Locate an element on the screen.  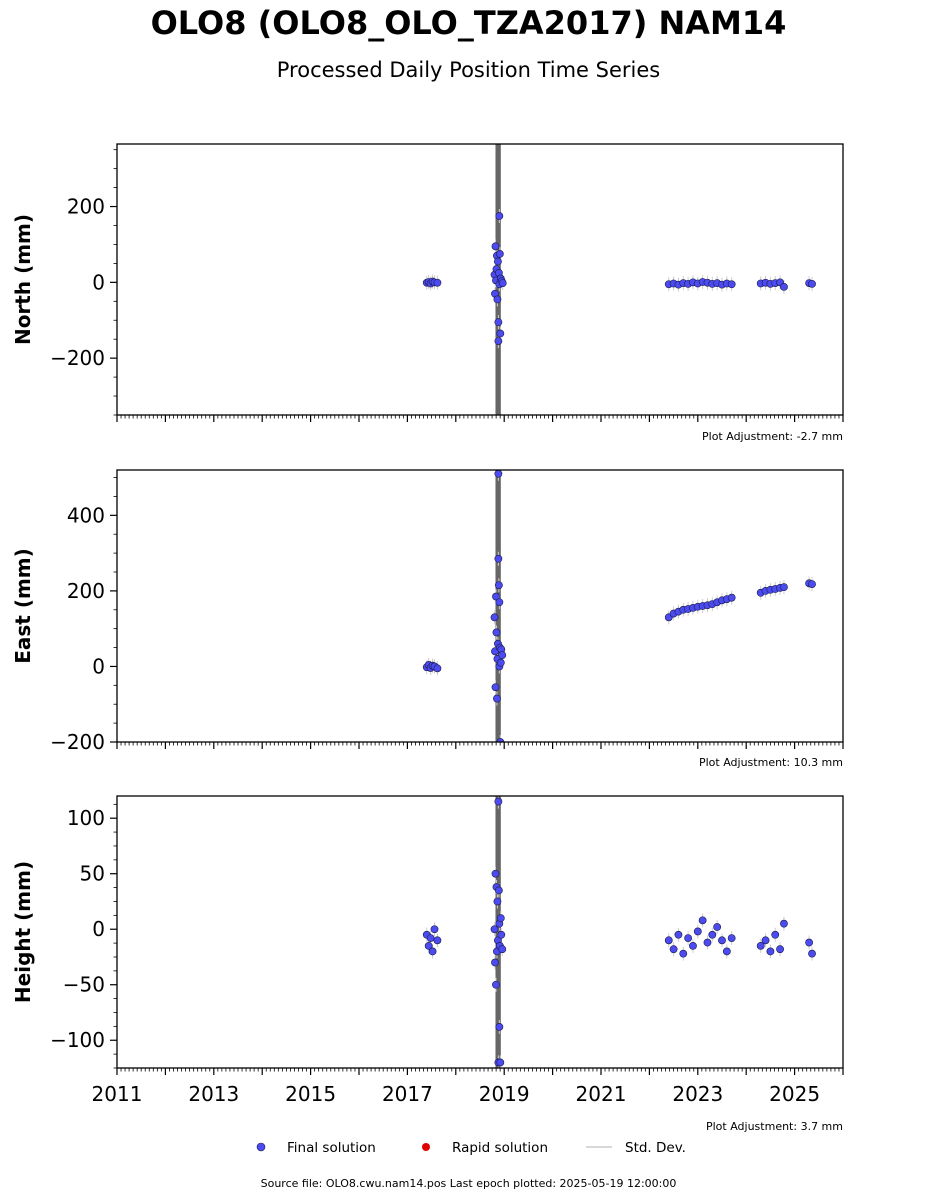
plot-adjustment-note: Plot Adjustment: 10.3 mm is located at coordinates (771, 762).